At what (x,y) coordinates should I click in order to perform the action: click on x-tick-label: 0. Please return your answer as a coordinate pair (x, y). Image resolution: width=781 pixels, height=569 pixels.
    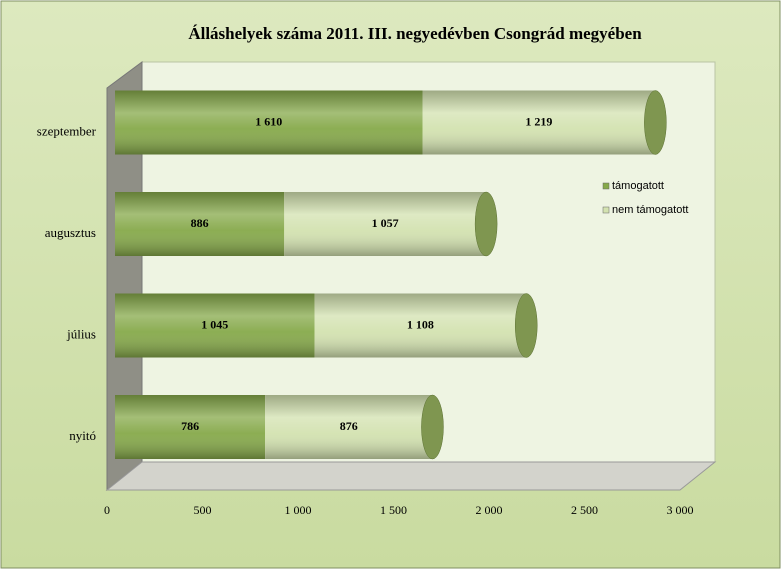
    Looking at the image, I should click on (107, 510).